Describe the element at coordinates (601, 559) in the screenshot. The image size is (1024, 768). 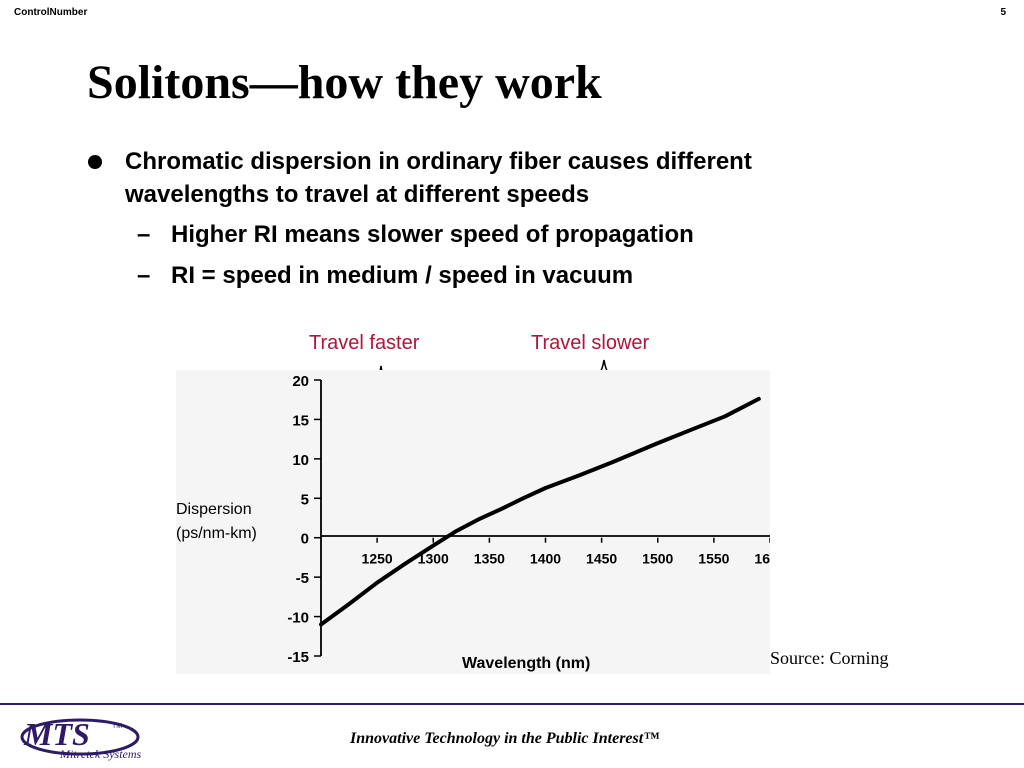
I see `x-tick-label: 1450` at that location.